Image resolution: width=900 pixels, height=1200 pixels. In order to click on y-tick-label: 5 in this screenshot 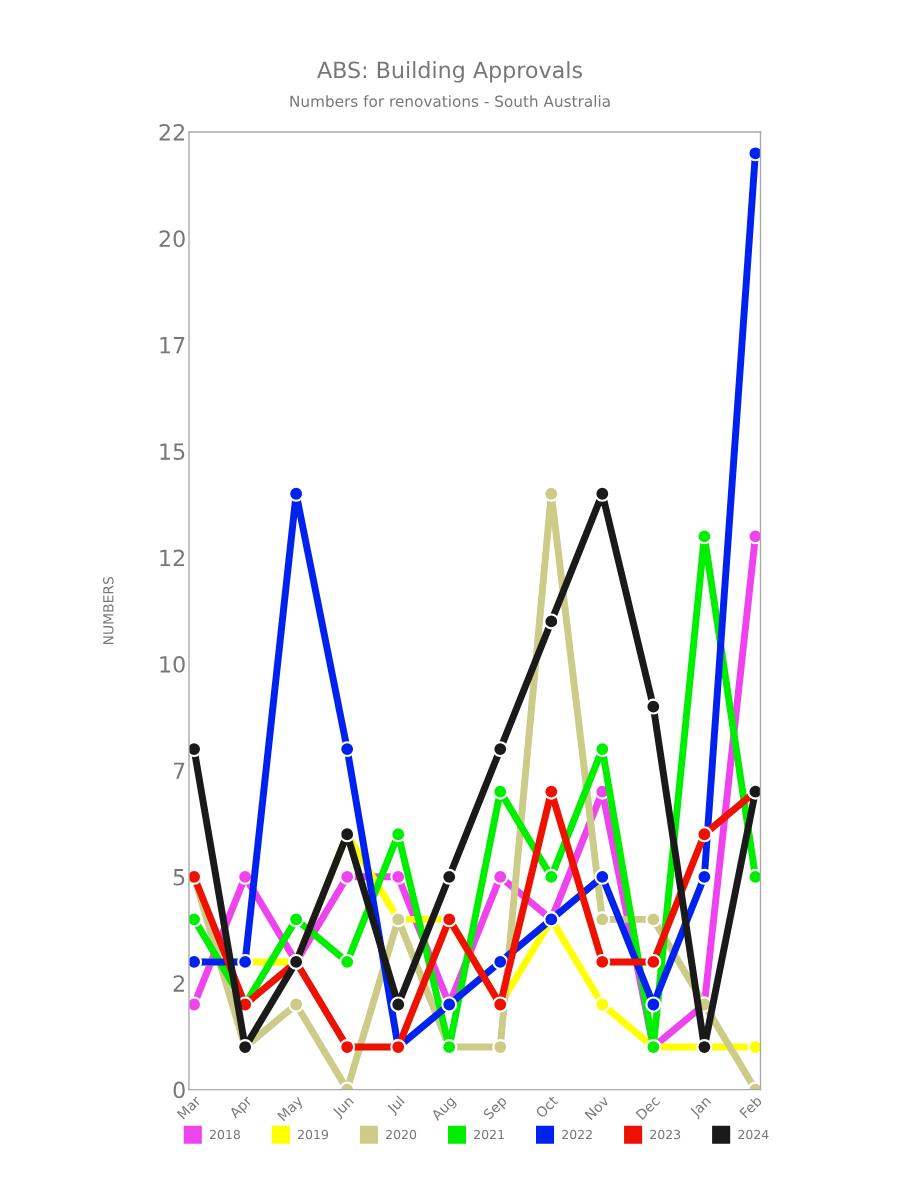, I will do `click(179, 877)`.